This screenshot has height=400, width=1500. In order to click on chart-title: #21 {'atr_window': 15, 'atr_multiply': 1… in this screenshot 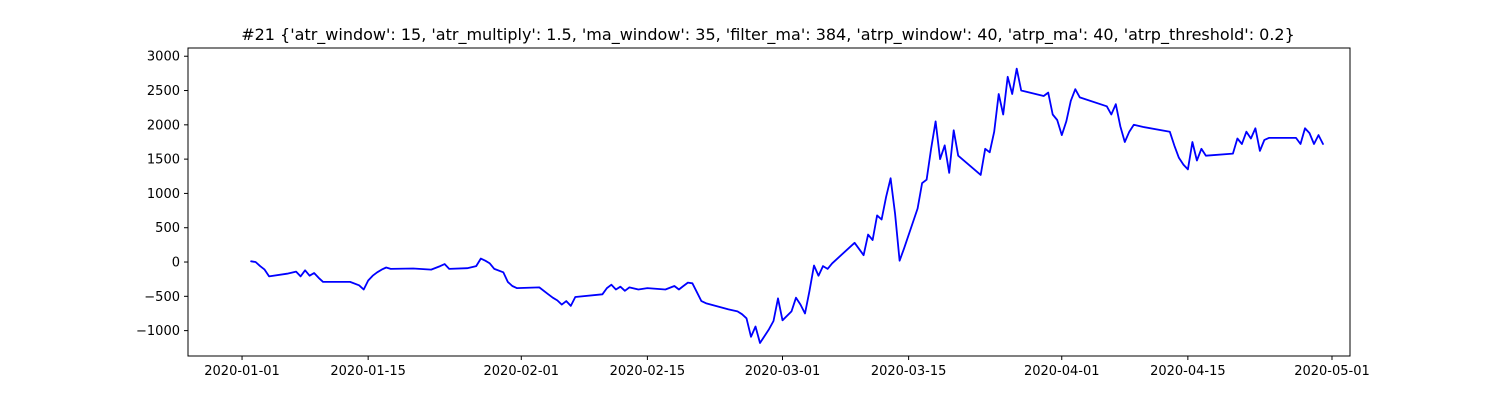, I will do `click(768, 35)`.